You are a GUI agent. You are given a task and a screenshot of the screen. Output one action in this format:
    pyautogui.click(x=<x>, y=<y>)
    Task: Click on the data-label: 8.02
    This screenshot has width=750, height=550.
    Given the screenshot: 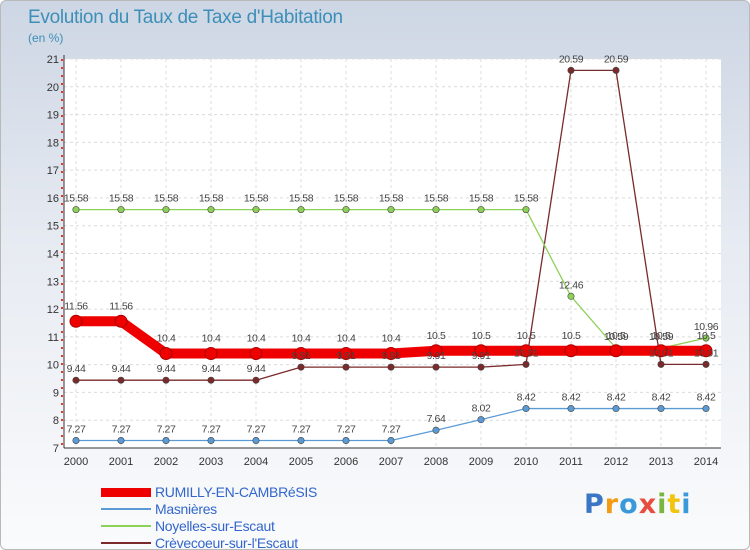 What is the action you would take?
    pyautogui.click(x=481, y=409)
    